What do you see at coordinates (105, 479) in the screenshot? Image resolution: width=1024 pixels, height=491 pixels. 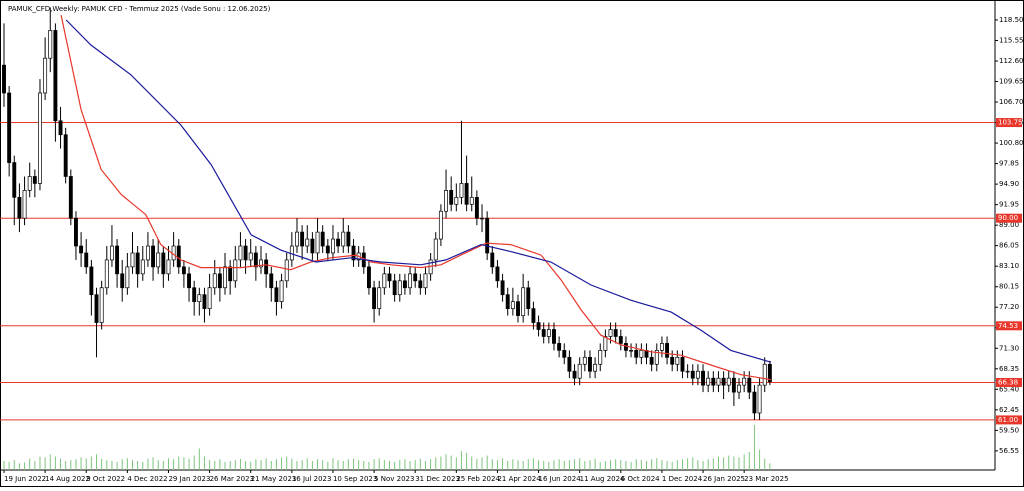 I see `x-tick-label: 9 Oct 2022` at bounding box center [105, 479].